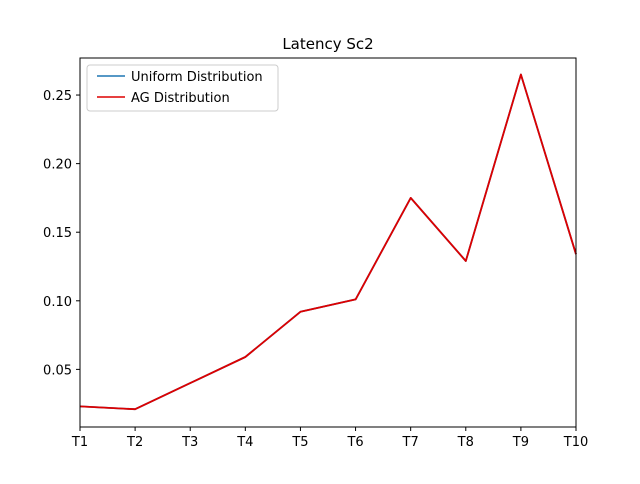  What do you see at coordinates (79, 442) in the screenshot?
I see `x-tick-label: T1` at bounding box center [79, 442].